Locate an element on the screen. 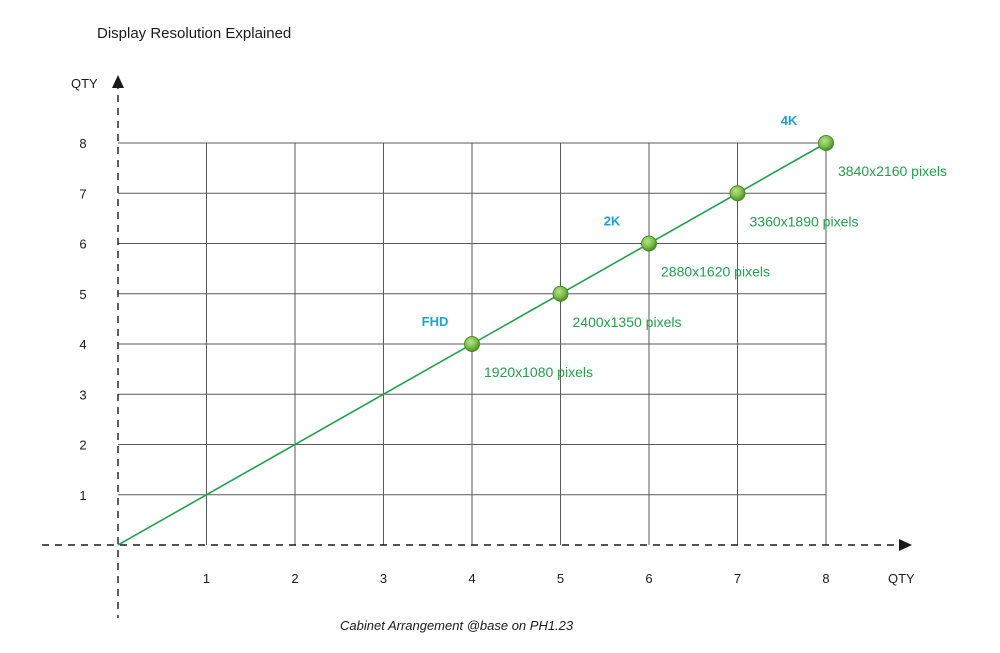 This screenshot has width=1000, height=653. tier-label: 2K is located at coordinates (612, 221).